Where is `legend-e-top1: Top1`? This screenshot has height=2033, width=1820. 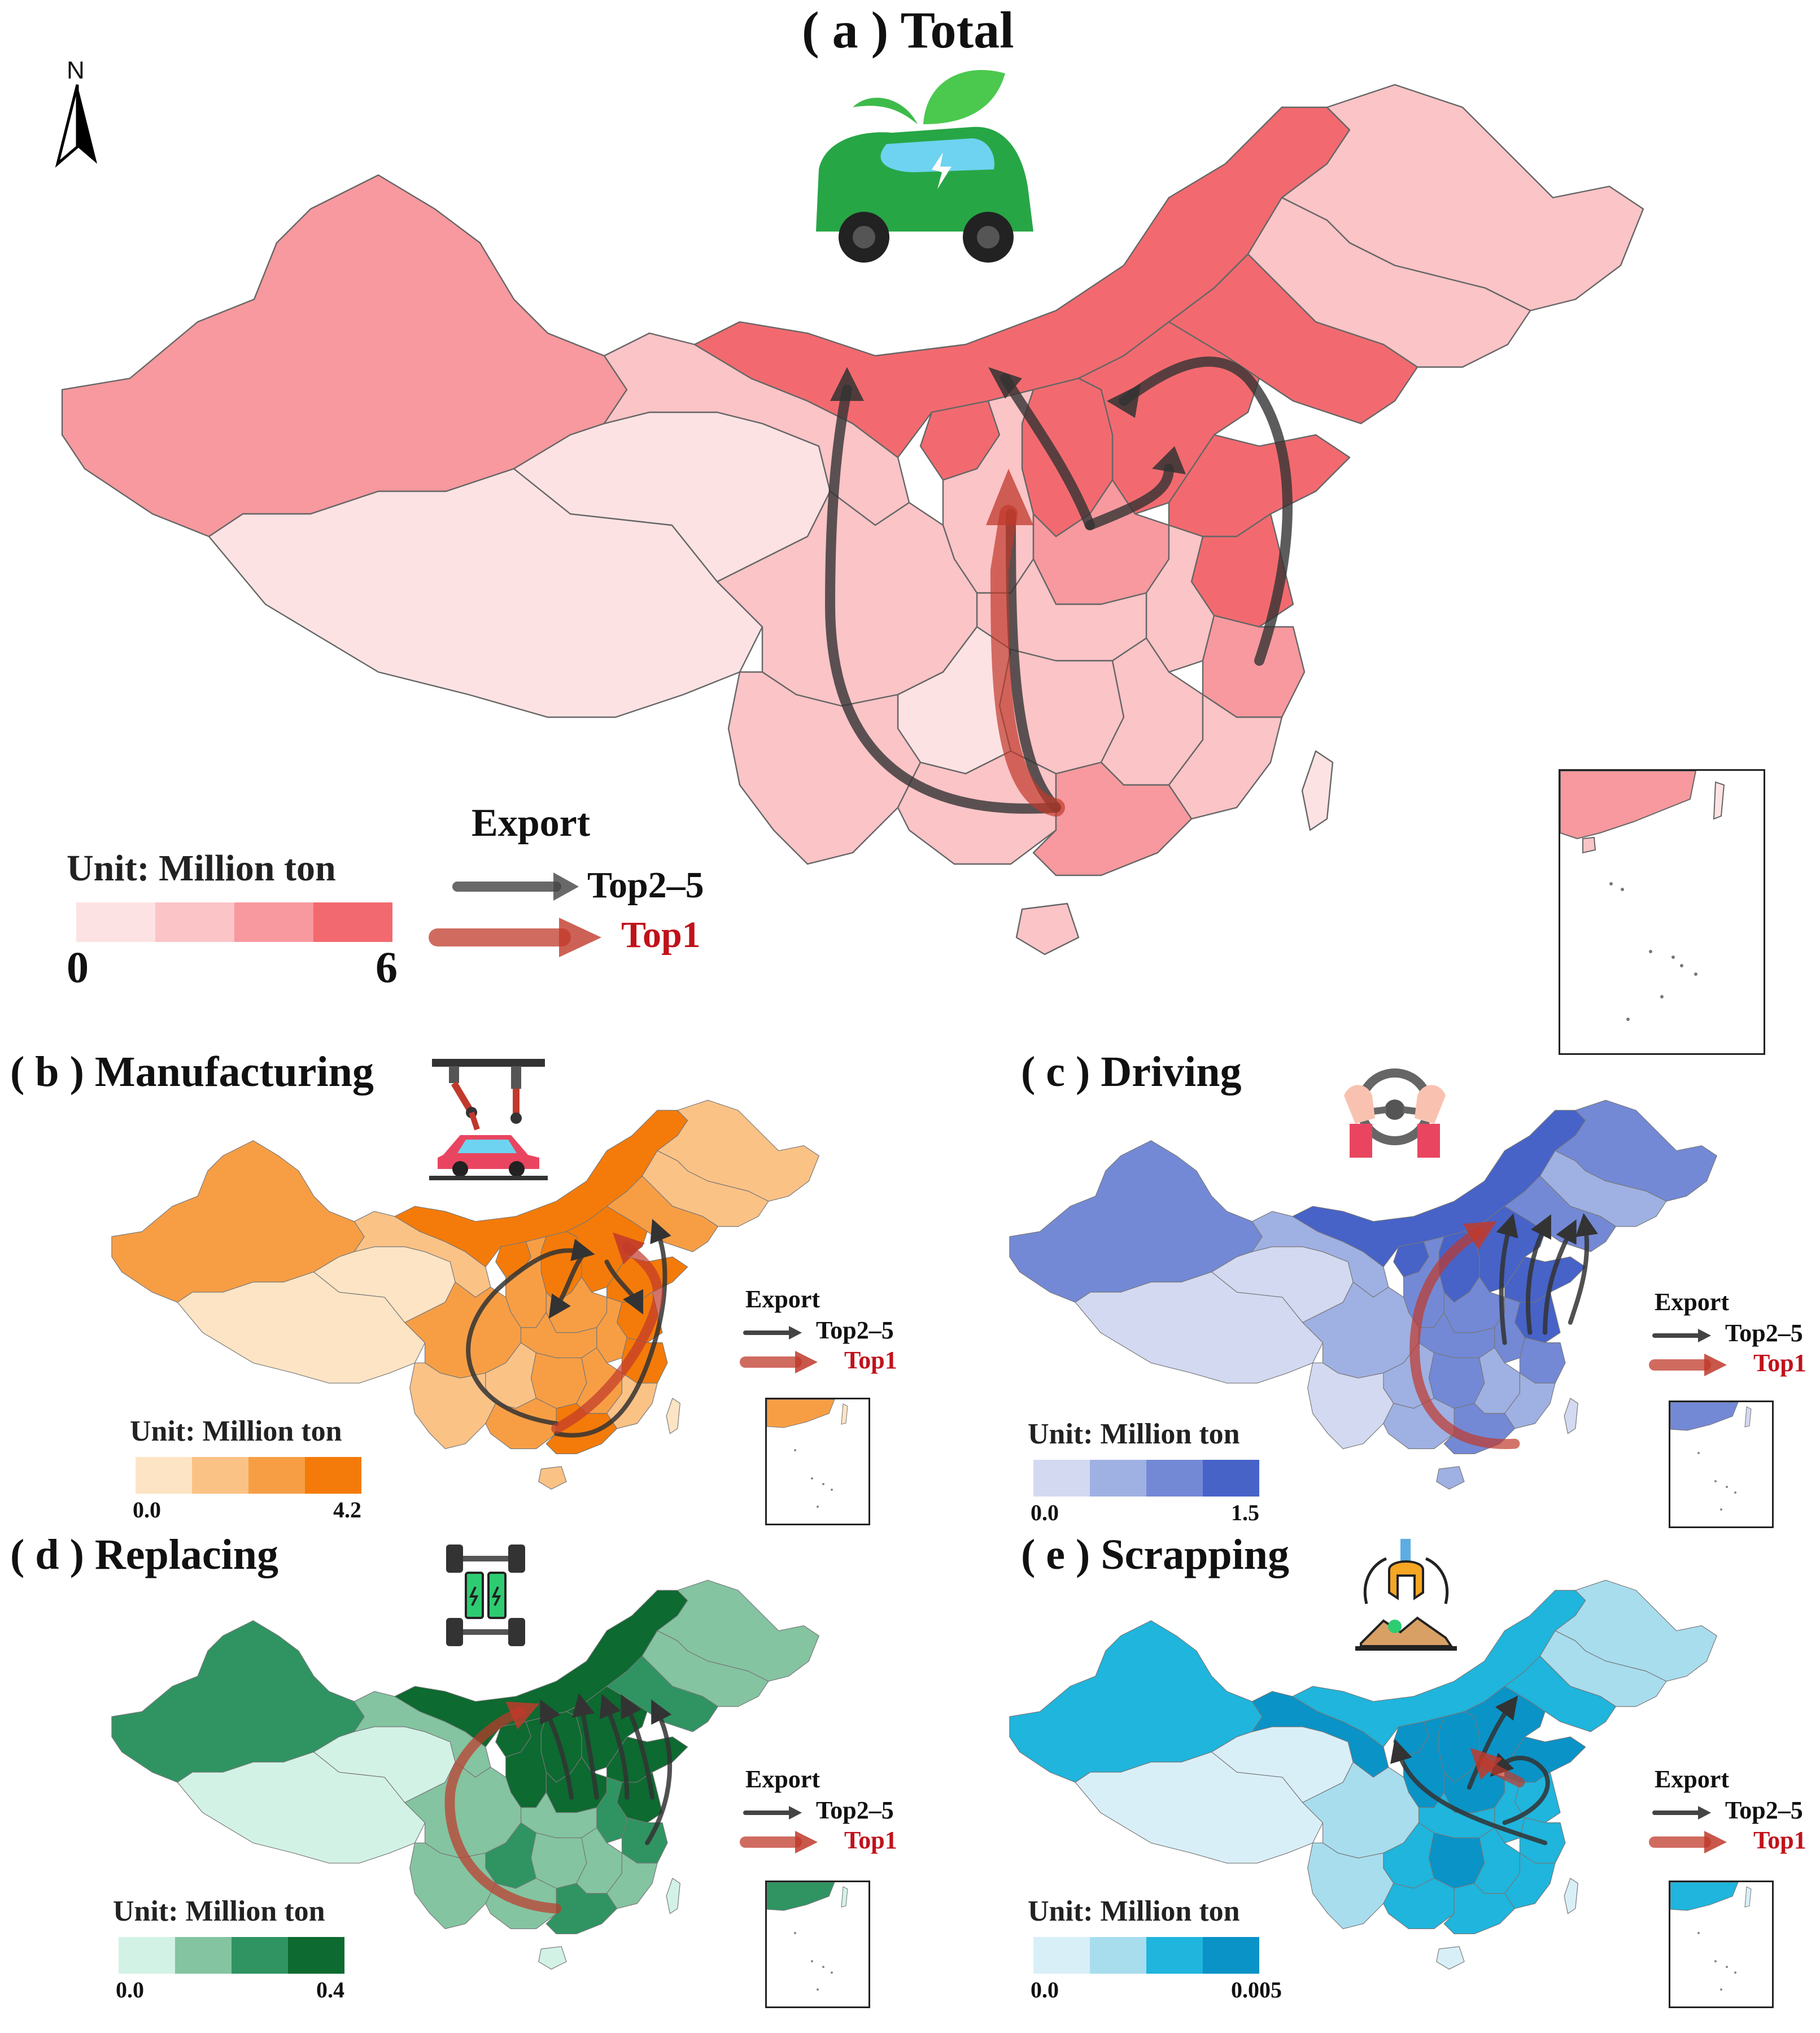
legend-e-top1: Top1 is located at coordinates (1780, 1840).